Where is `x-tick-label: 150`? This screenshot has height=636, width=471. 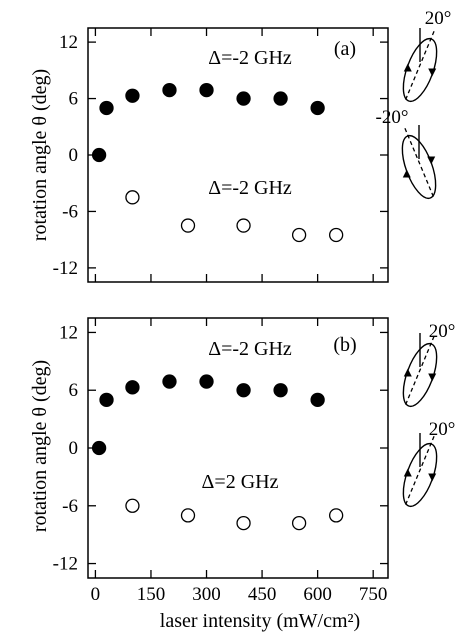 x-tick-label: 150 is located at coordinates (151, 594).